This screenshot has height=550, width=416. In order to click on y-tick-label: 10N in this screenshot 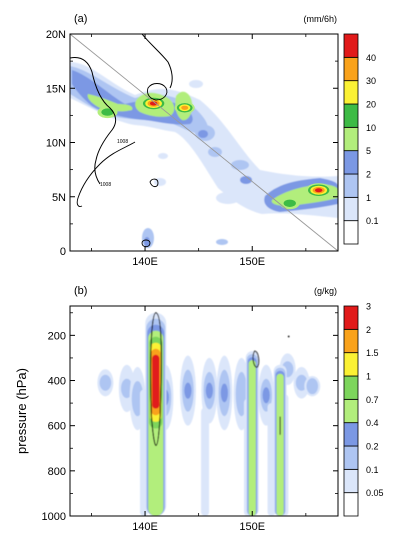, I will do `click(56, 144)`.